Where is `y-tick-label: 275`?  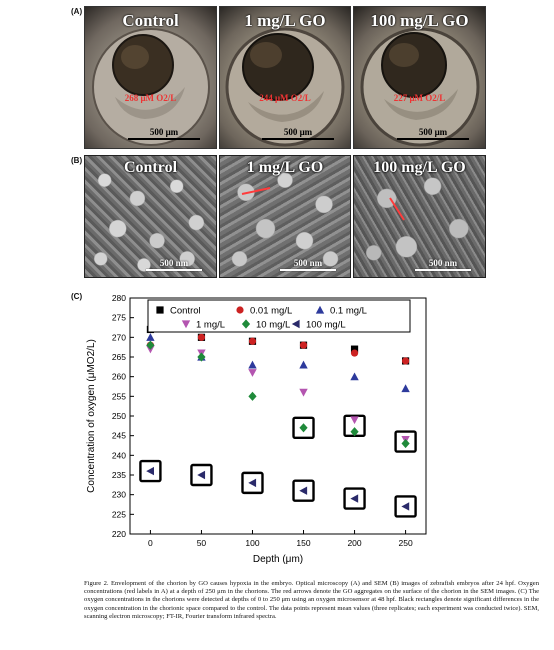 y-tick-label: 275 is located at coordinates (119, 318).